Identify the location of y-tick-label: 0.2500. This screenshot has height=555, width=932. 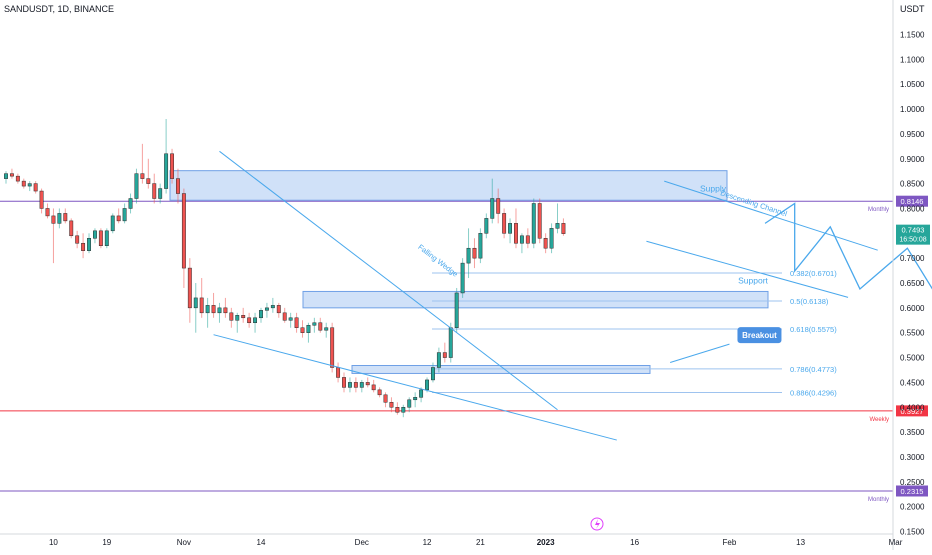
(912, 482).